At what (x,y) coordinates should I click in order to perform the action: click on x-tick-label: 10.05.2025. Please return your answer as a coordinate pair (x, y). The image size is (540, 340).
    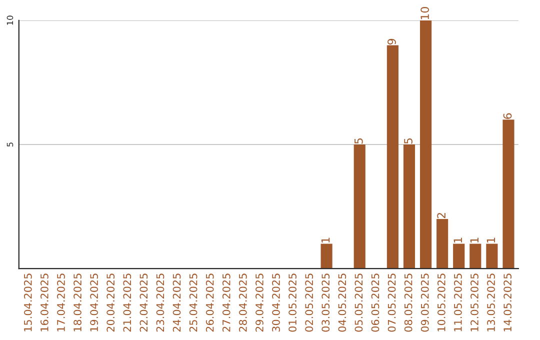
    Looking at the image, I should click on (441, 303).